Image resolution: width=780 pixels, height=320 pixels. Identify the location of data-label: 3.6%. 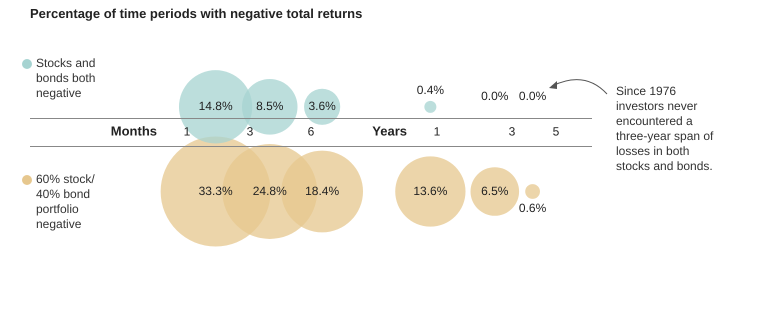
(322, 106).